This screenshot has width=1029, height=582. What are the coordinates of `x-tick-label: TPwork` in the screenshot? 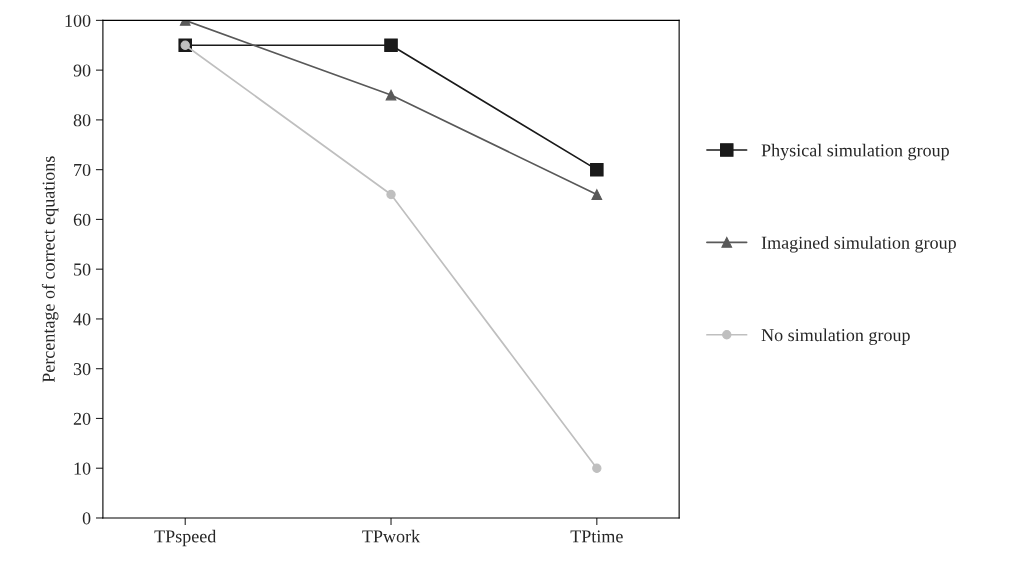 It's located at (391, 536).